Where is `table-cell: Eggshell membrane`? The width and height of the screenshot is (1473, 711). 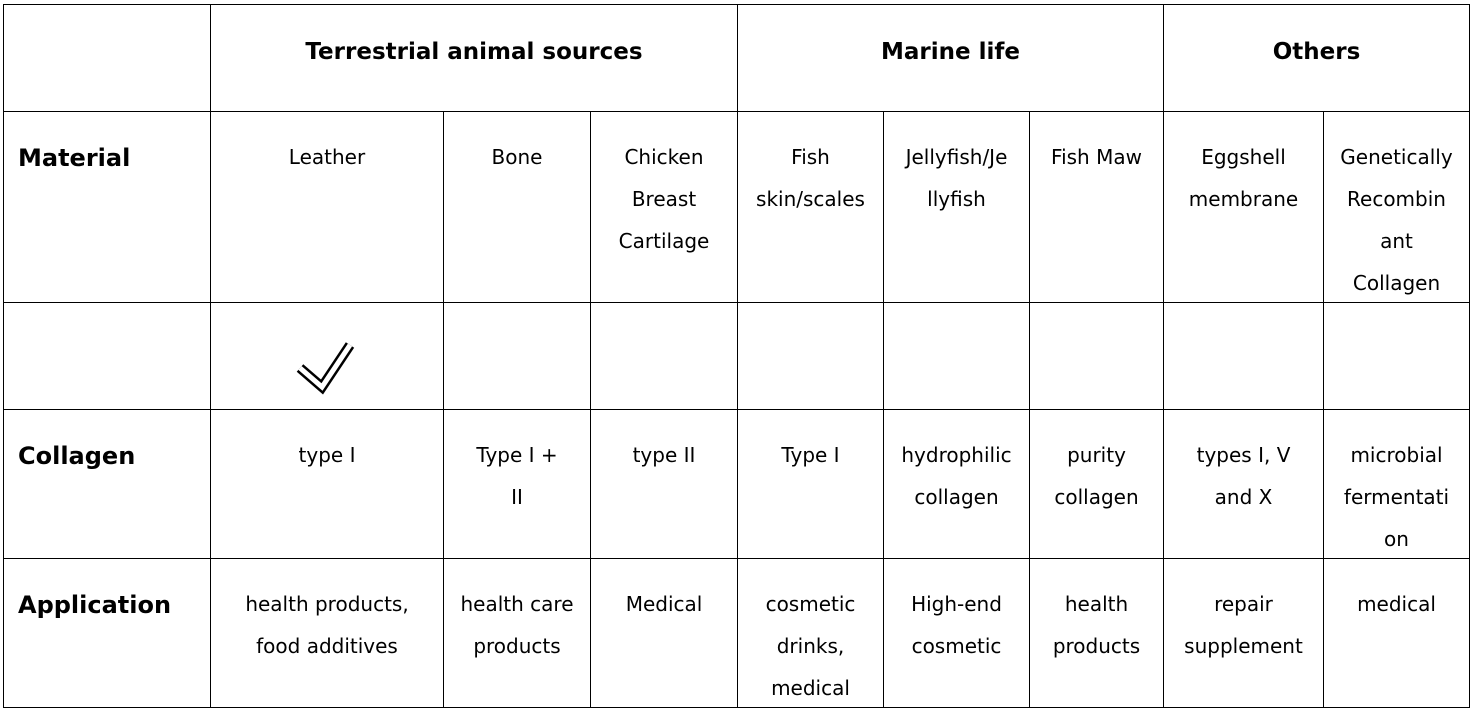
table-cell: Eggshell membrane is located at coordinates (1243, 207).